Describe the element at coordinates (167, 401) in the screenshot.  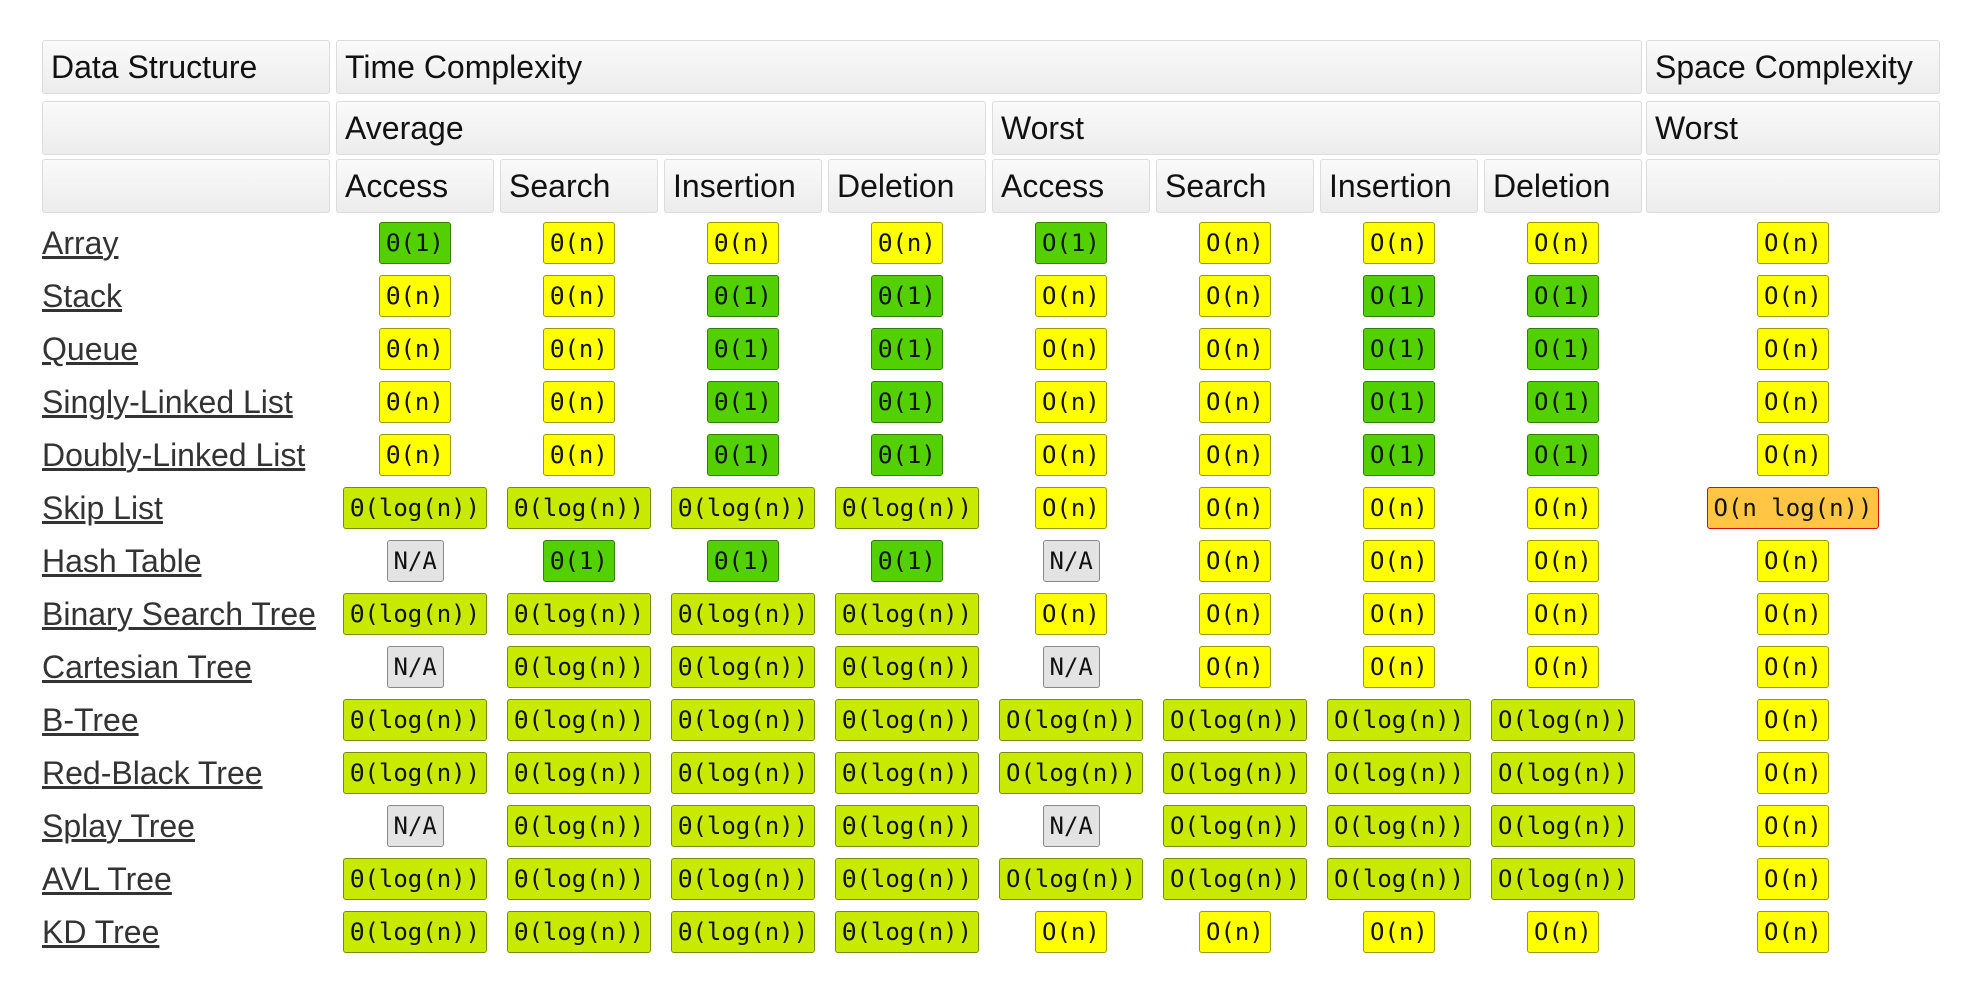
I see `data-structure-link: Singly-Linked List` at that location.